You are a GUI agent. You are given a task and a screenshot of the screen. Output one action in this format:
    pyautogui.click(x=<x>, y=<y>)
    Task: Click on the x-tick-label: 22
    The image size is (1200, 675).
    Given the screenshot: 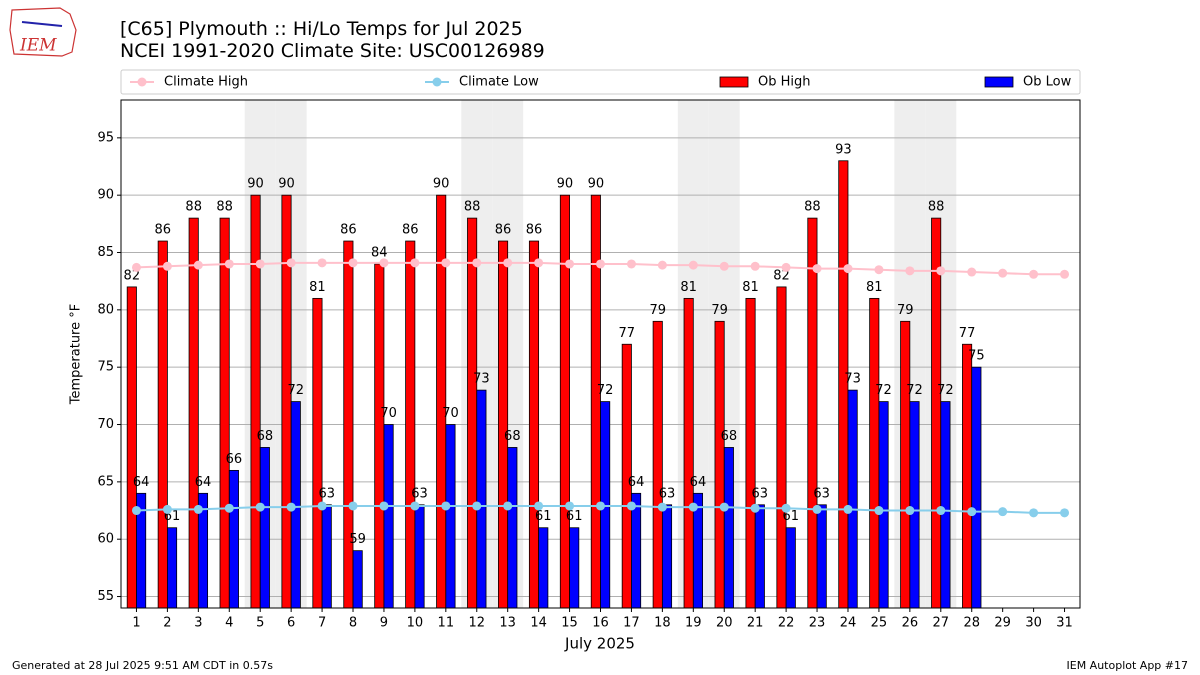 What is the action you would take?
    pyautogui.click(x=786, y=623)
    